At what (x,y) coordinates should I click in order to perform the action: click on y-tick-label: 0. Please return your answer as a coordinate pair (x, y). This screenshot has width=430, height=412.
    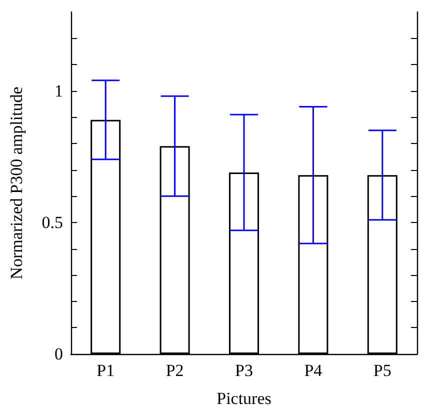
    Looking at the image, I should click on (58, 354).